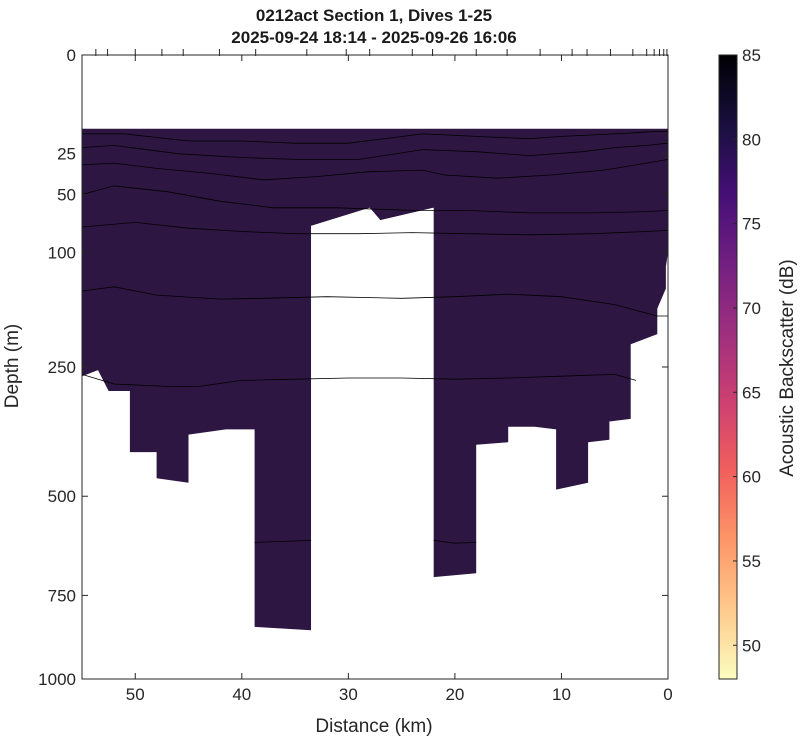 The height and width of the screenshot is (739, 800). Describe the element at coordinates (751, 308) in the screenshot. I see `colorbar-tick-label-70: 70` at that location.